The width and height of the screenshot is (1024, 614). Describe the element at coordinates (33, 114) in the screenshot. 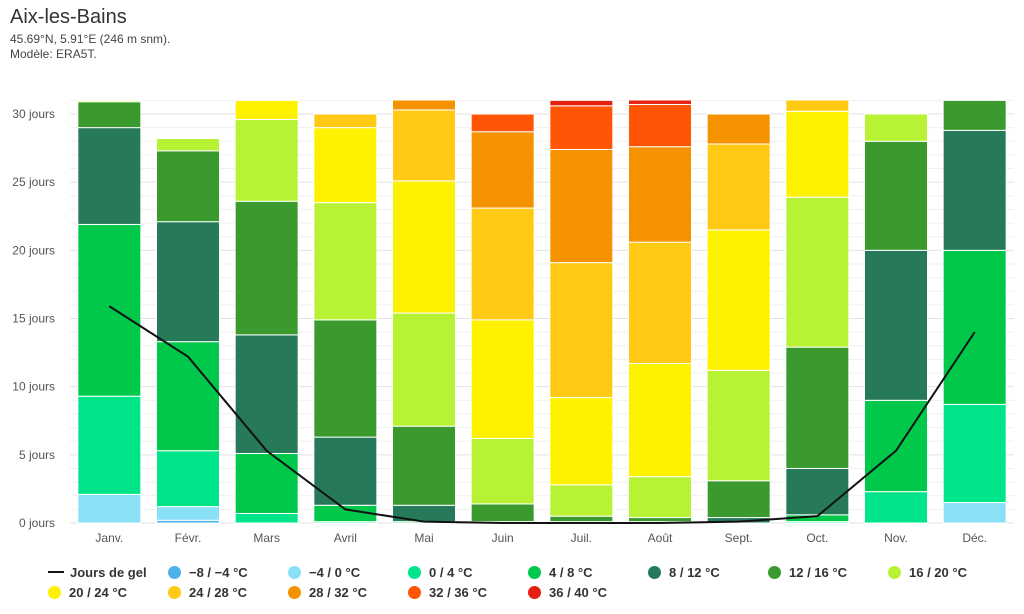

I see `y-tick-label: 30 jours` at that location.